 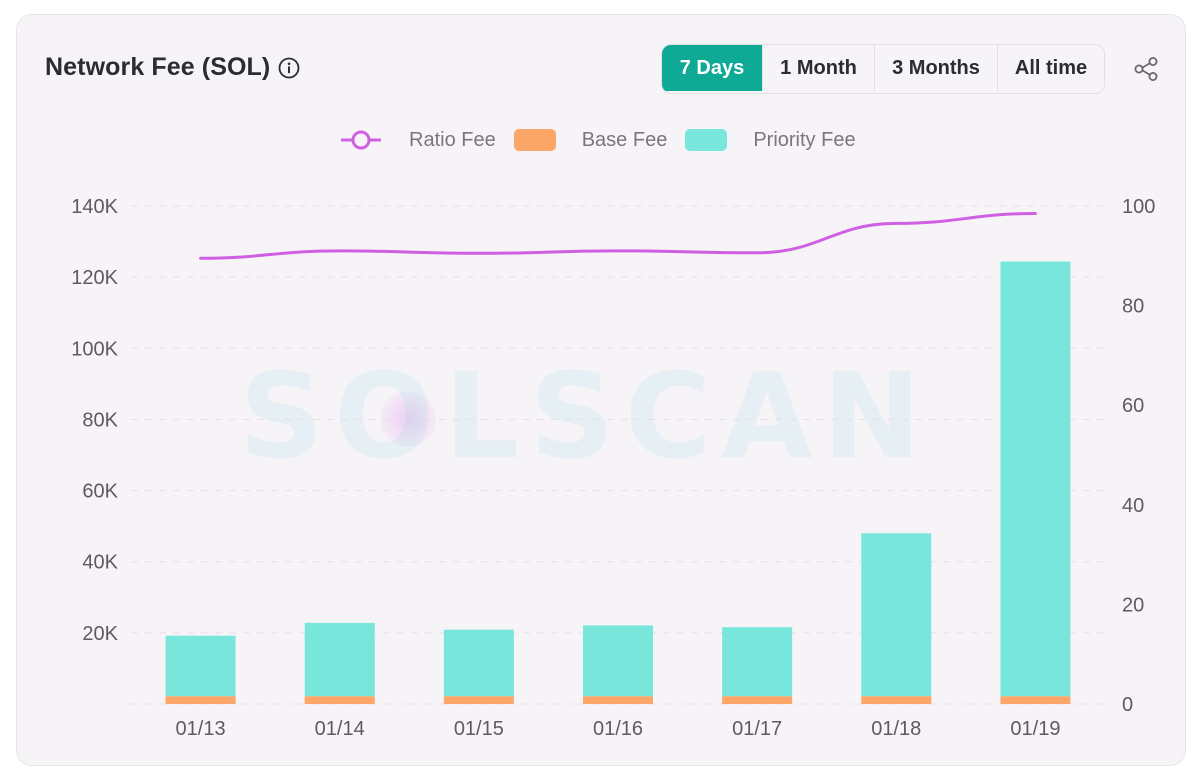 What do you see at coordinates (340, 729) in the screenshot?
I see `x-tick-label: 01/14` at bounding box center [340, 729].